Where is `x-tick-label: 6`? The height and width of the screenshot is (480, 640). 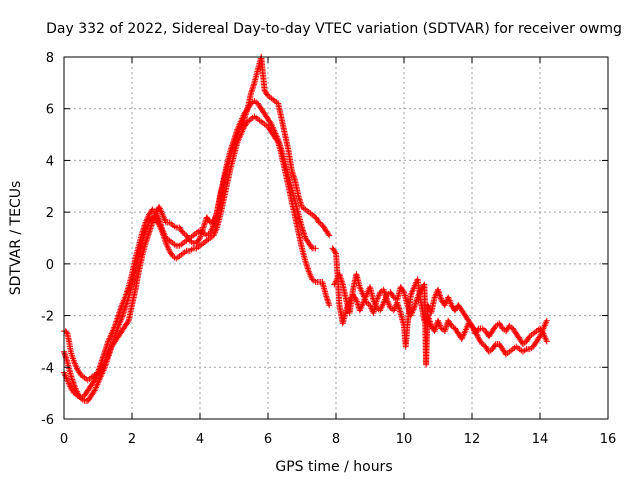 x-tick-label: 6 is located at coordinates (268, 439).